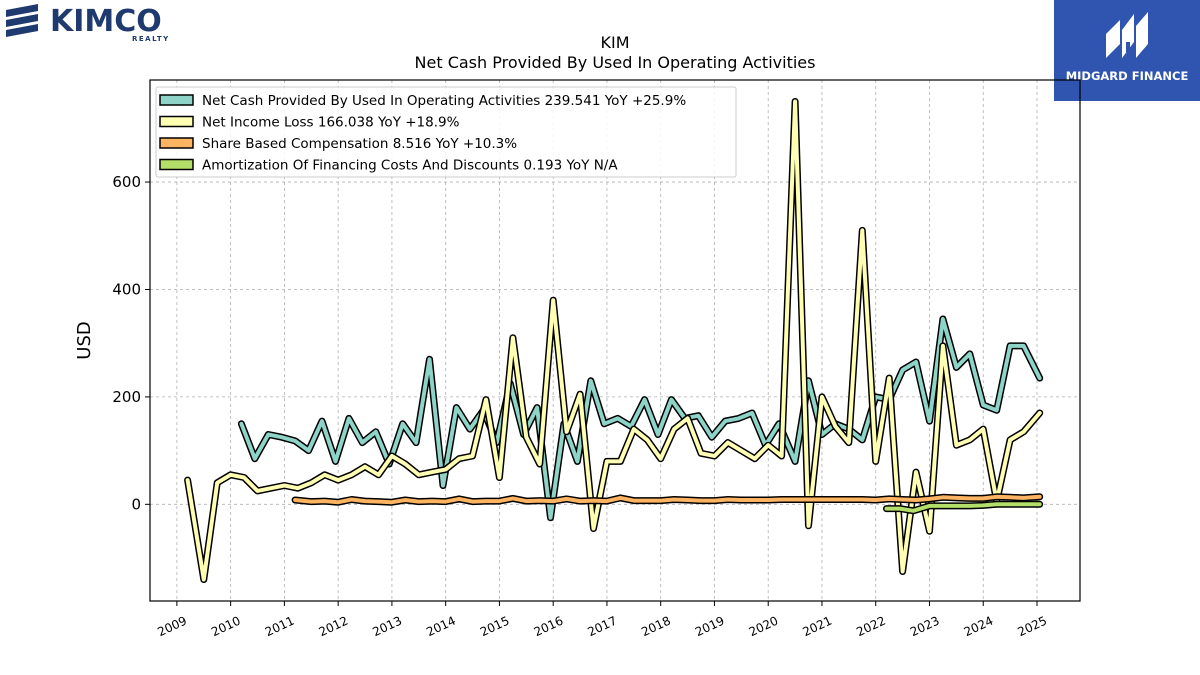  Describe the element at coordinates (334, 627) in the screenshot. I see `x-tick-label: 2012` at that location.